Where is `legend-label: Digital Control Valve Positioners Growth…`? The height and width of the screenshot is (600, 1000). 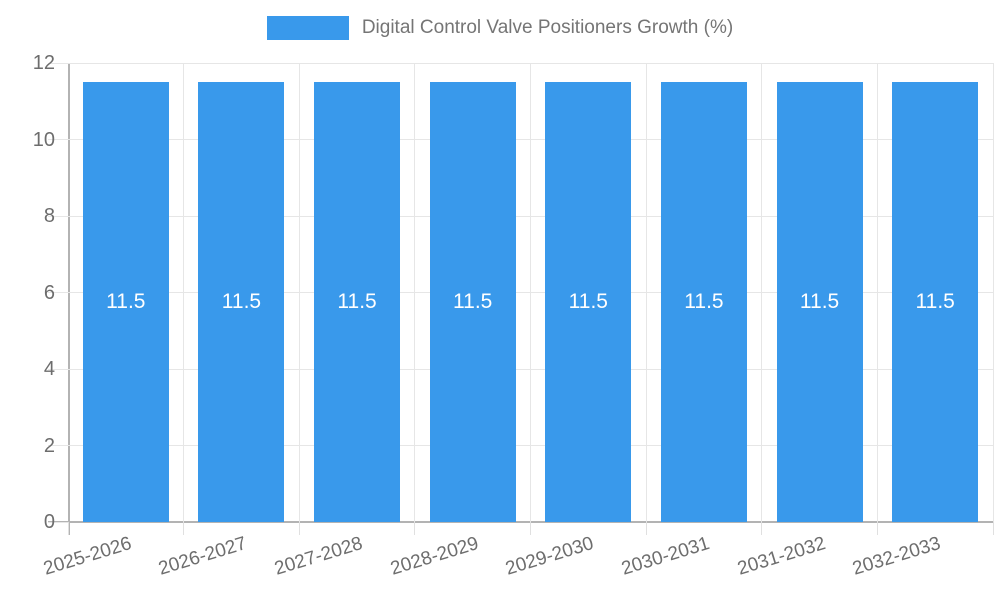 legend-label: Digital Control Valve Positioners Growth… is located at coordinates (547, 27).